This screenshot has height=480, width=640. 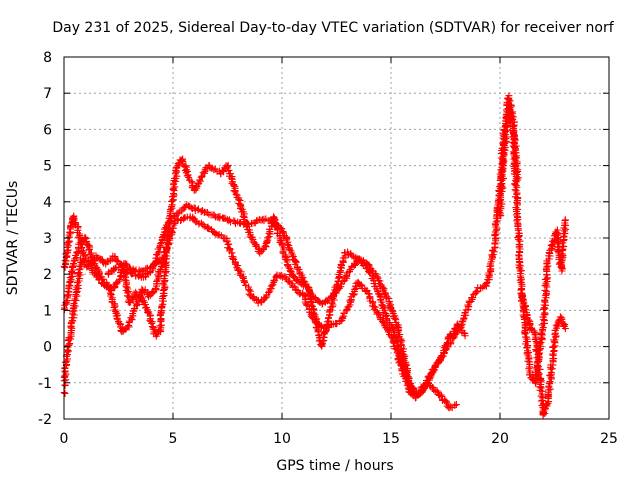 What do you see at coordinates (173, 439) in the screenshot?
I see `x-tick-label: 5` at bounding box center [173, 439].